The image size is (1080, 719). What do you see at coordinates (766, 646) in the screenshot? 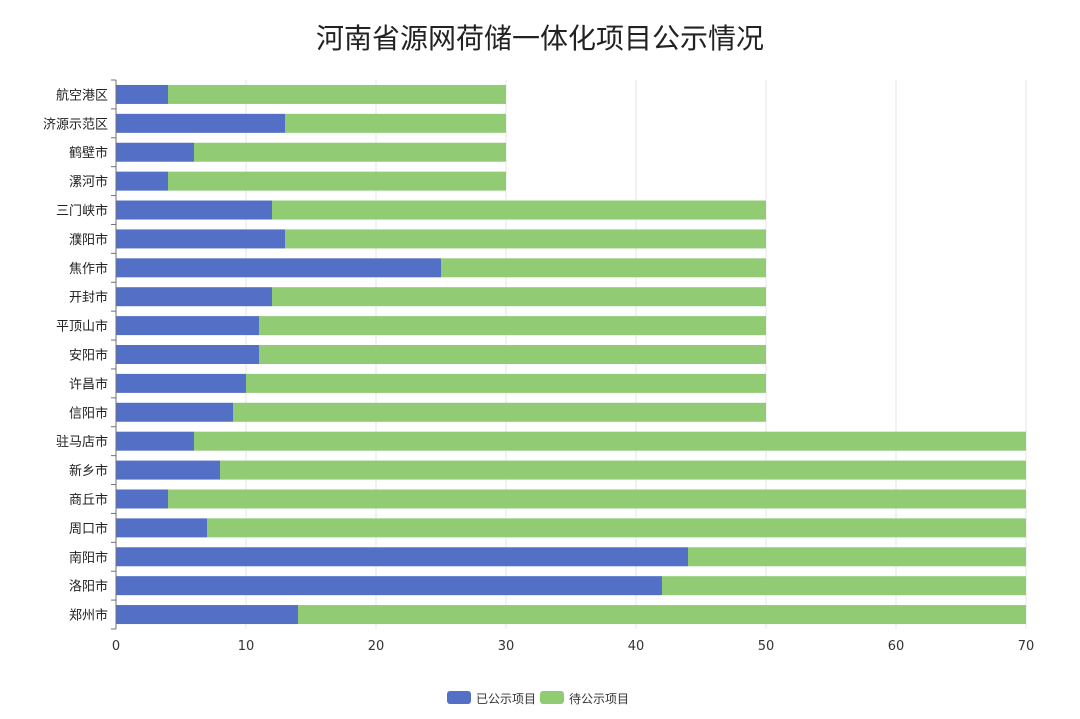
I see `x-tick-label: 50` at bounding box center [766, 646].